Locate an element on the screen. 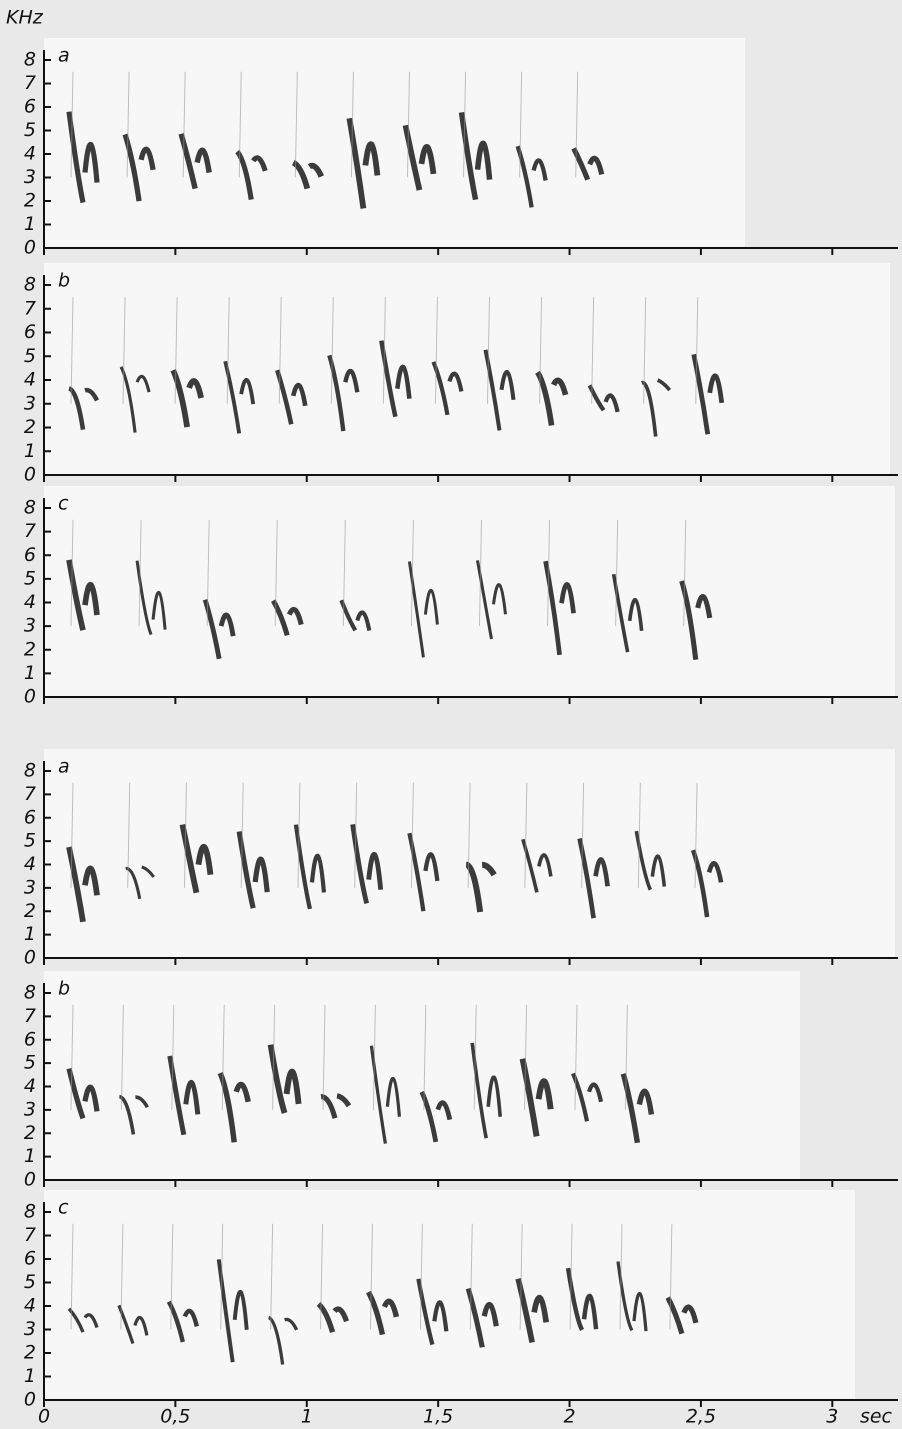 The image size is (902, 1429). x-tick-label: 1,5 is located at coordinates (438, 1417).